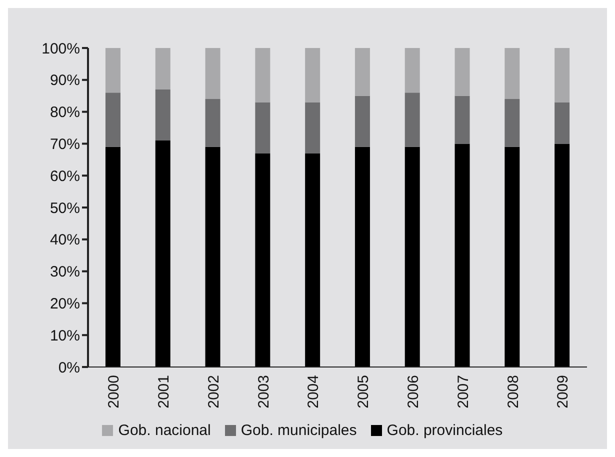 Image resolution: width=615 pixels, height=457 pixels. Describe the element at coordinates (463, 391) in the screenshot. I see `x-tick-label: 2007` at that location.